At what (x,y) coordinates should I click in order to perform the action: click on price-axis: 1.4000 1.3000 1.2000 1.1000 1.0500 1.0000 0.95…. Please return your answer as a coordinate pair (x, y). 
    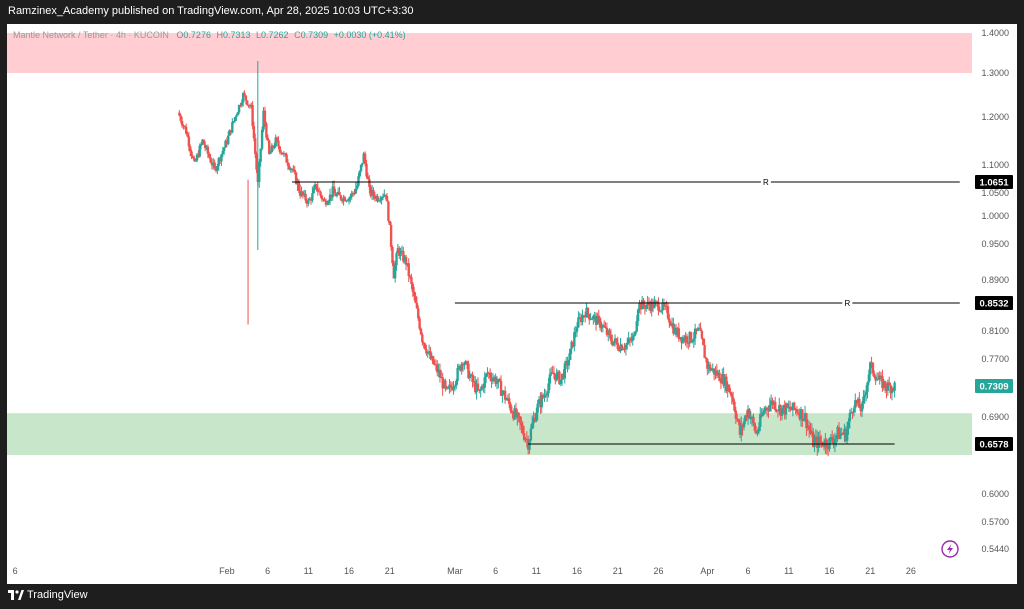
    Looking at the image, I should click on (994, 291).